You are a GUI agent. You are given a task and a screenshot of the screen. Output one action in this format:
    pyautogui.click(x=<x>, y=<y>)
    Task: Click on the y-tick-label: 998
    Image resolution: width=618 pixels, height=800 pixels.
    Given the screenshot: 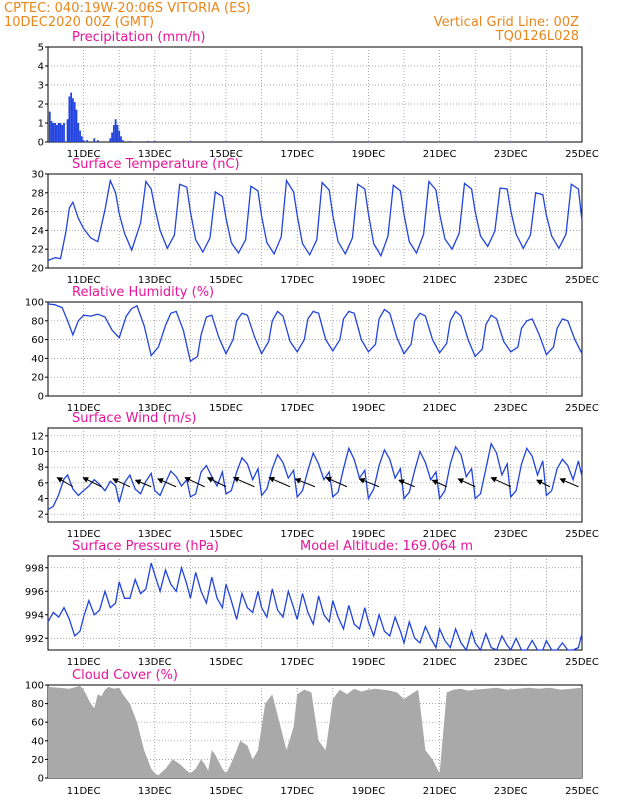 What is the action you would take?
    pyautogui.click(x=34, y=568)
    